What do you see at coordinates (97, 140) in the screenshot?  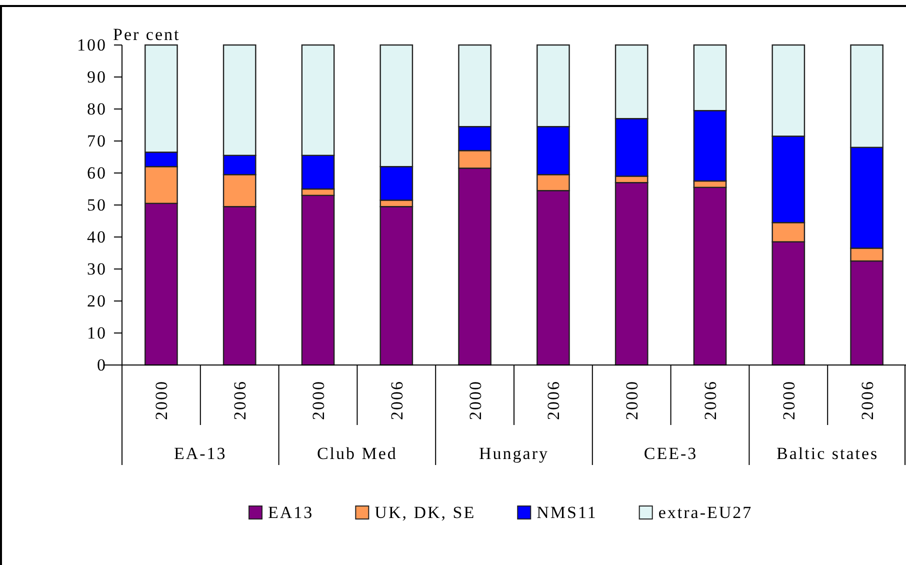 I see `y-tick-label: 70` at bounding box center [97, 140].